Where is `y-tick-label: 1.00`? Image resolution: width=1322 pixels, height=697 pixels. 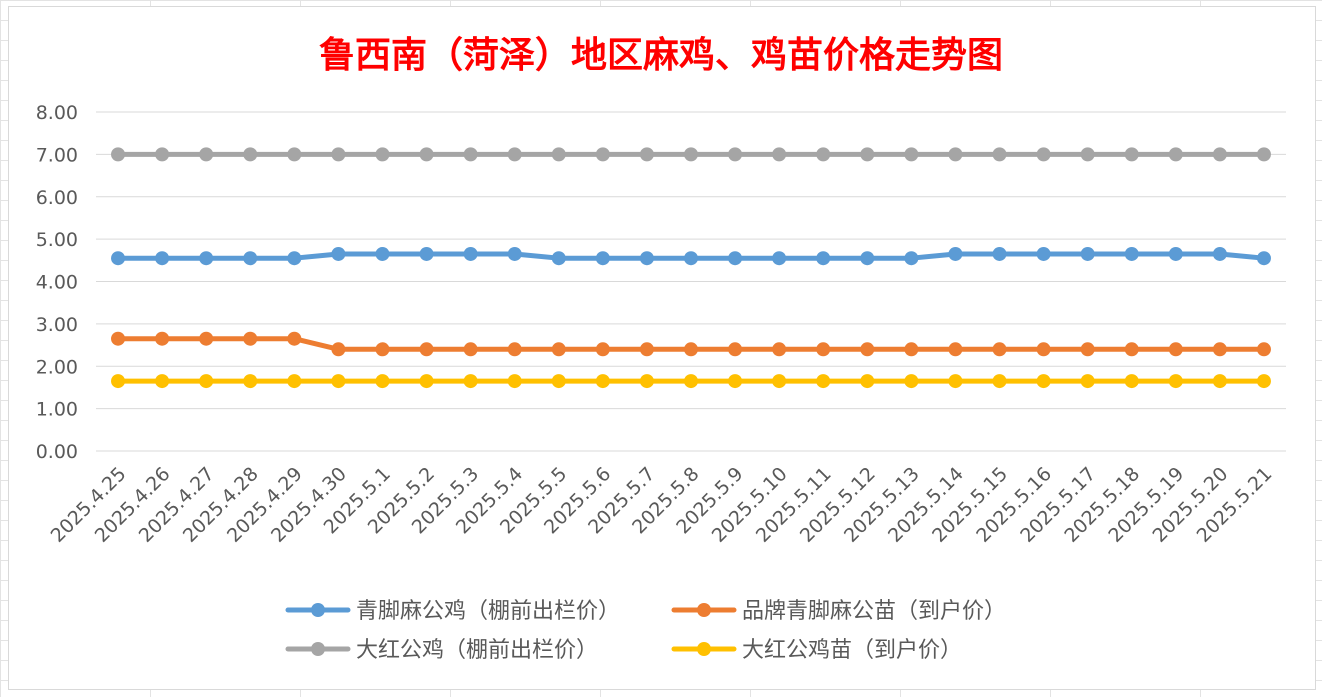 y-tick-label: 1.00 is located at coordinates (57, 410).